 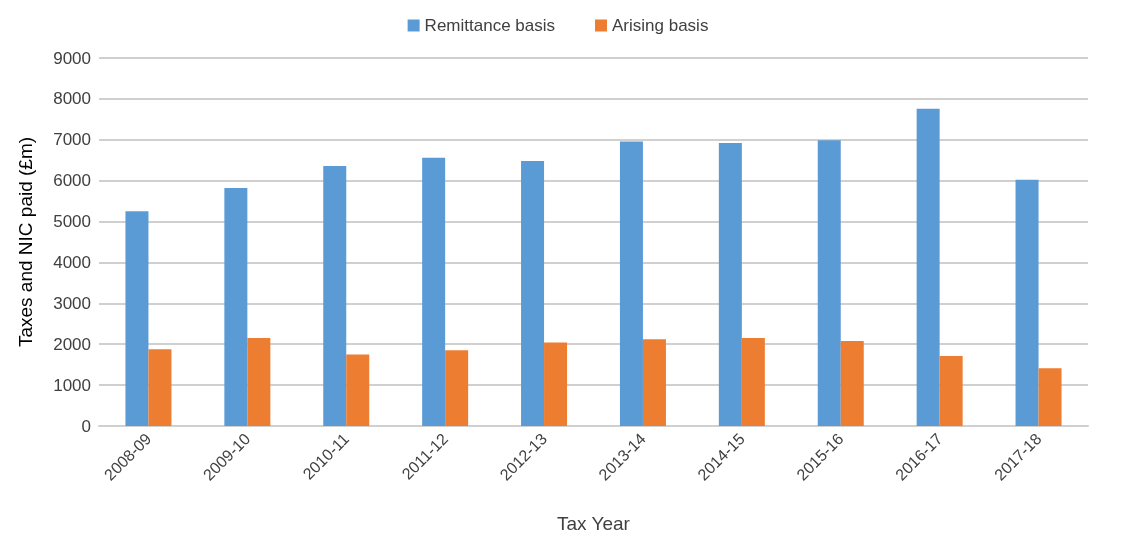 I want to click on y-tick-label: 8000, so click(x=72, y=99).